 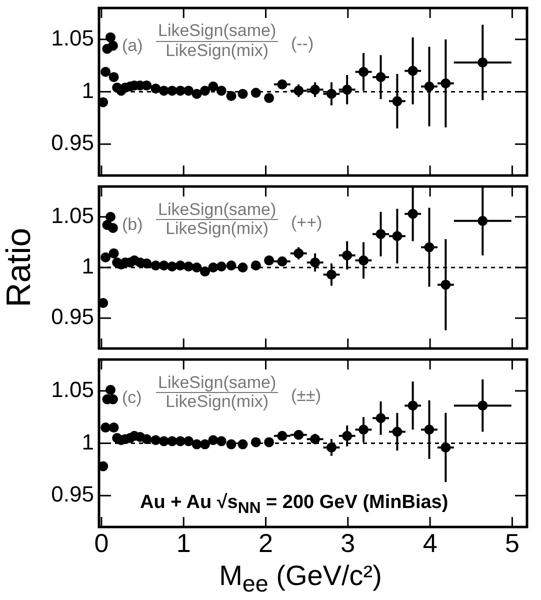 What do you see at coordinates (306, 222) in the screenshot?
I see `annotation: (++)` at bounding box center [306, 222].